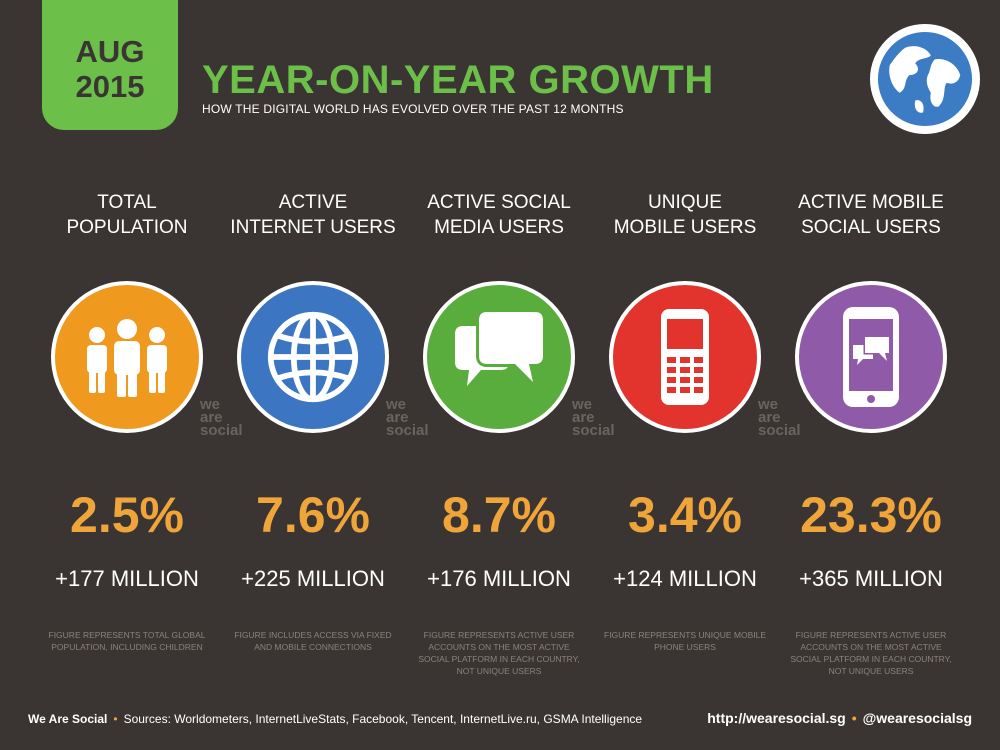 The width and height of the screenshot is (1000, 750). I want to click on mobile-phone-icon, so click(685, 357).